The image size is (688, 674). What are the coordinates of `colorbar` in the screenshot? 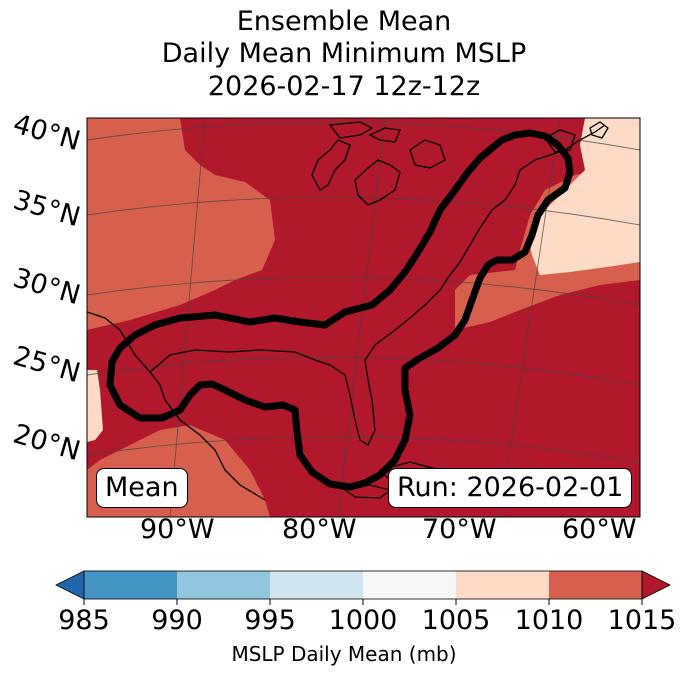 It's located at (363, 587).